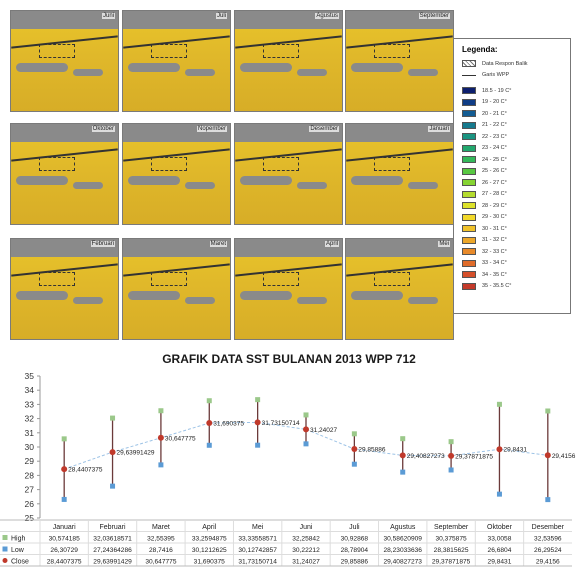 The height and width of the screenshot is (580, 578). Describe the element at coordinates (516, 195) in the screenshot. I see `legend-scale-row: 27 - 28 C°` at that location.